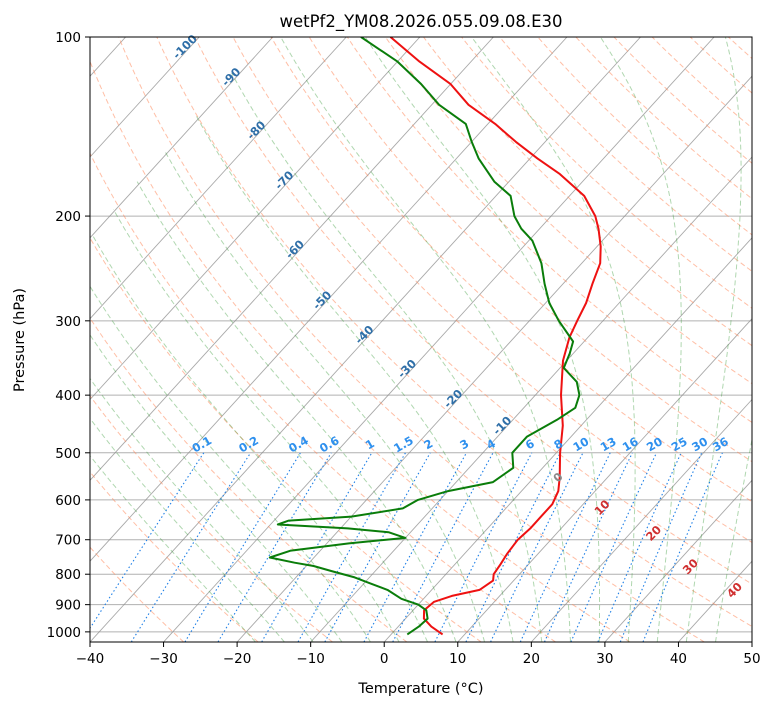  I want to click on x-tick-label: 20, so click(531, 659).